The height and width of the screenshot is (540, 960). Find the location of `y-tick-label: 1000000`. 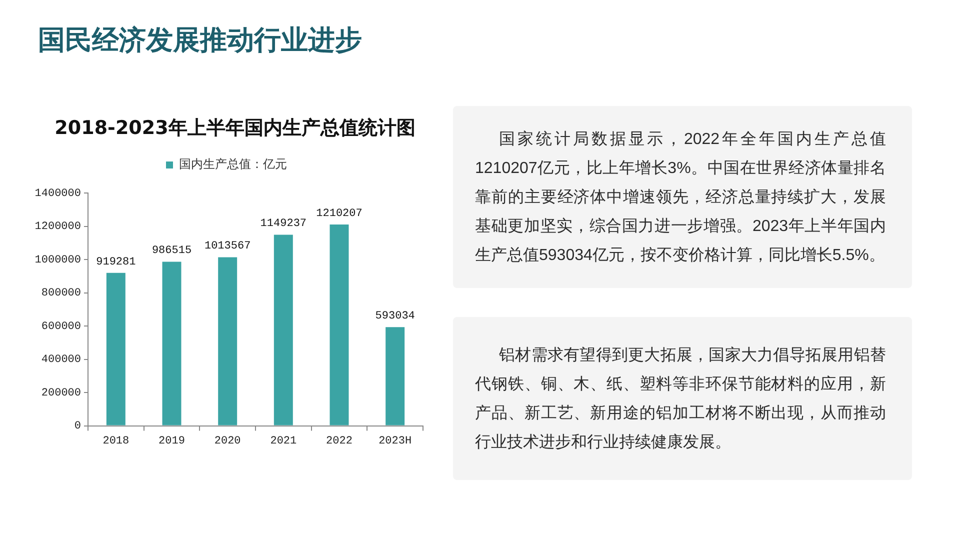

y-tick-label: 1000000 is located at coordinates (57, 260).